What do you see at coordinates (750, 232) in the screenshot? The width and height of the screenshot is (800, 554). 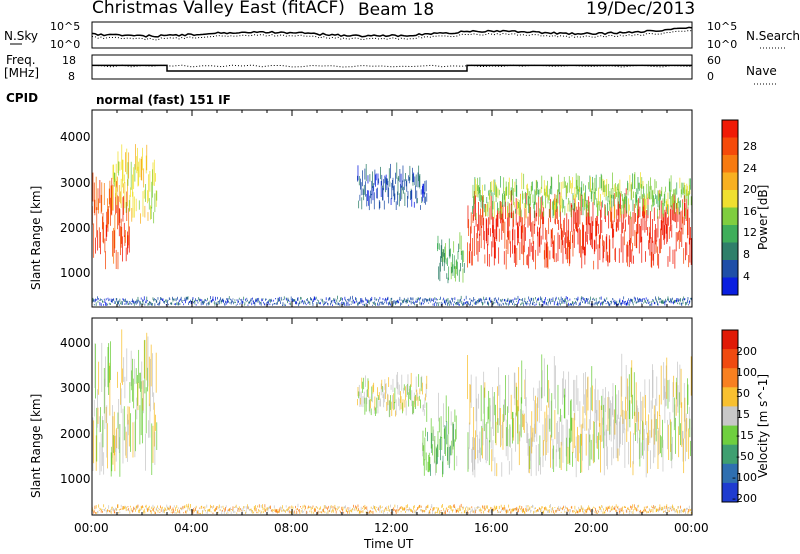 I see `power-cbar-tick-12: 12` at bounding box center [750, 232].